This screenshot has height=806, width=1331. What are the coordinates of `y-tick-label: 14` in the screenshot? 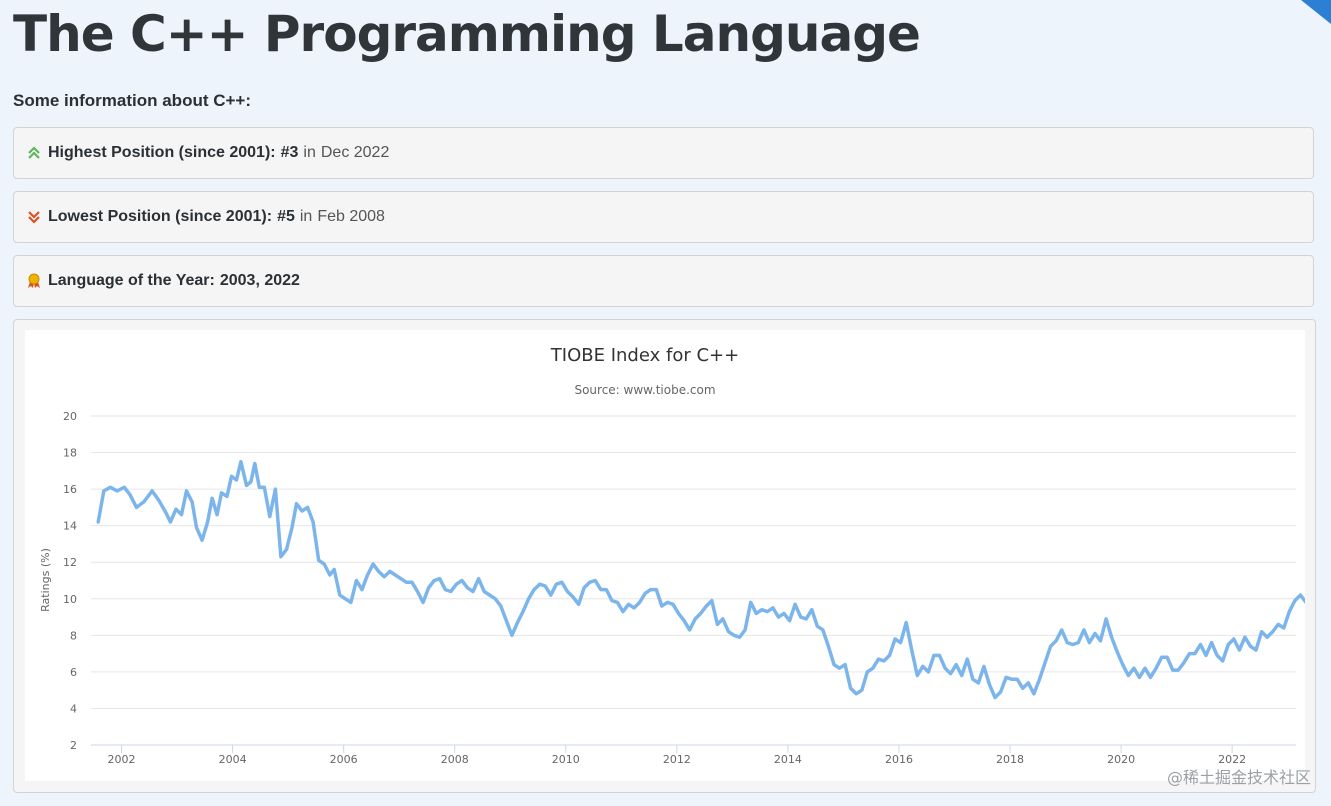 It's located at (70, 526).